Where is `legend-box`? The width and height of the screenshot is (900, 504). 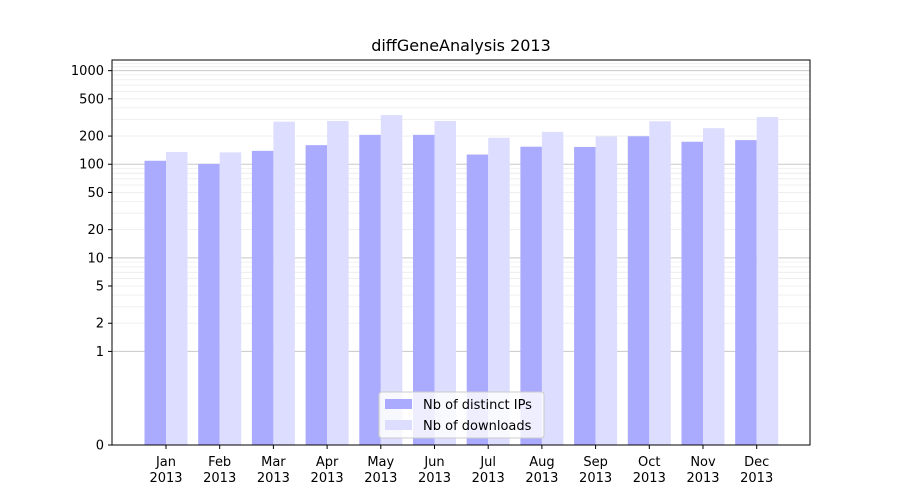
legend-box is located at coordinates (461, 415).